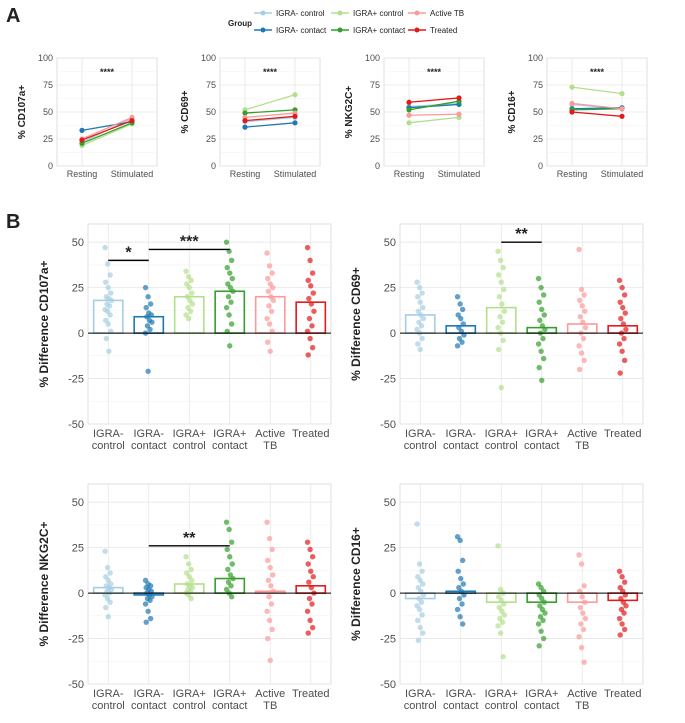  I want to click on series-active-tb, so click(597, 106).